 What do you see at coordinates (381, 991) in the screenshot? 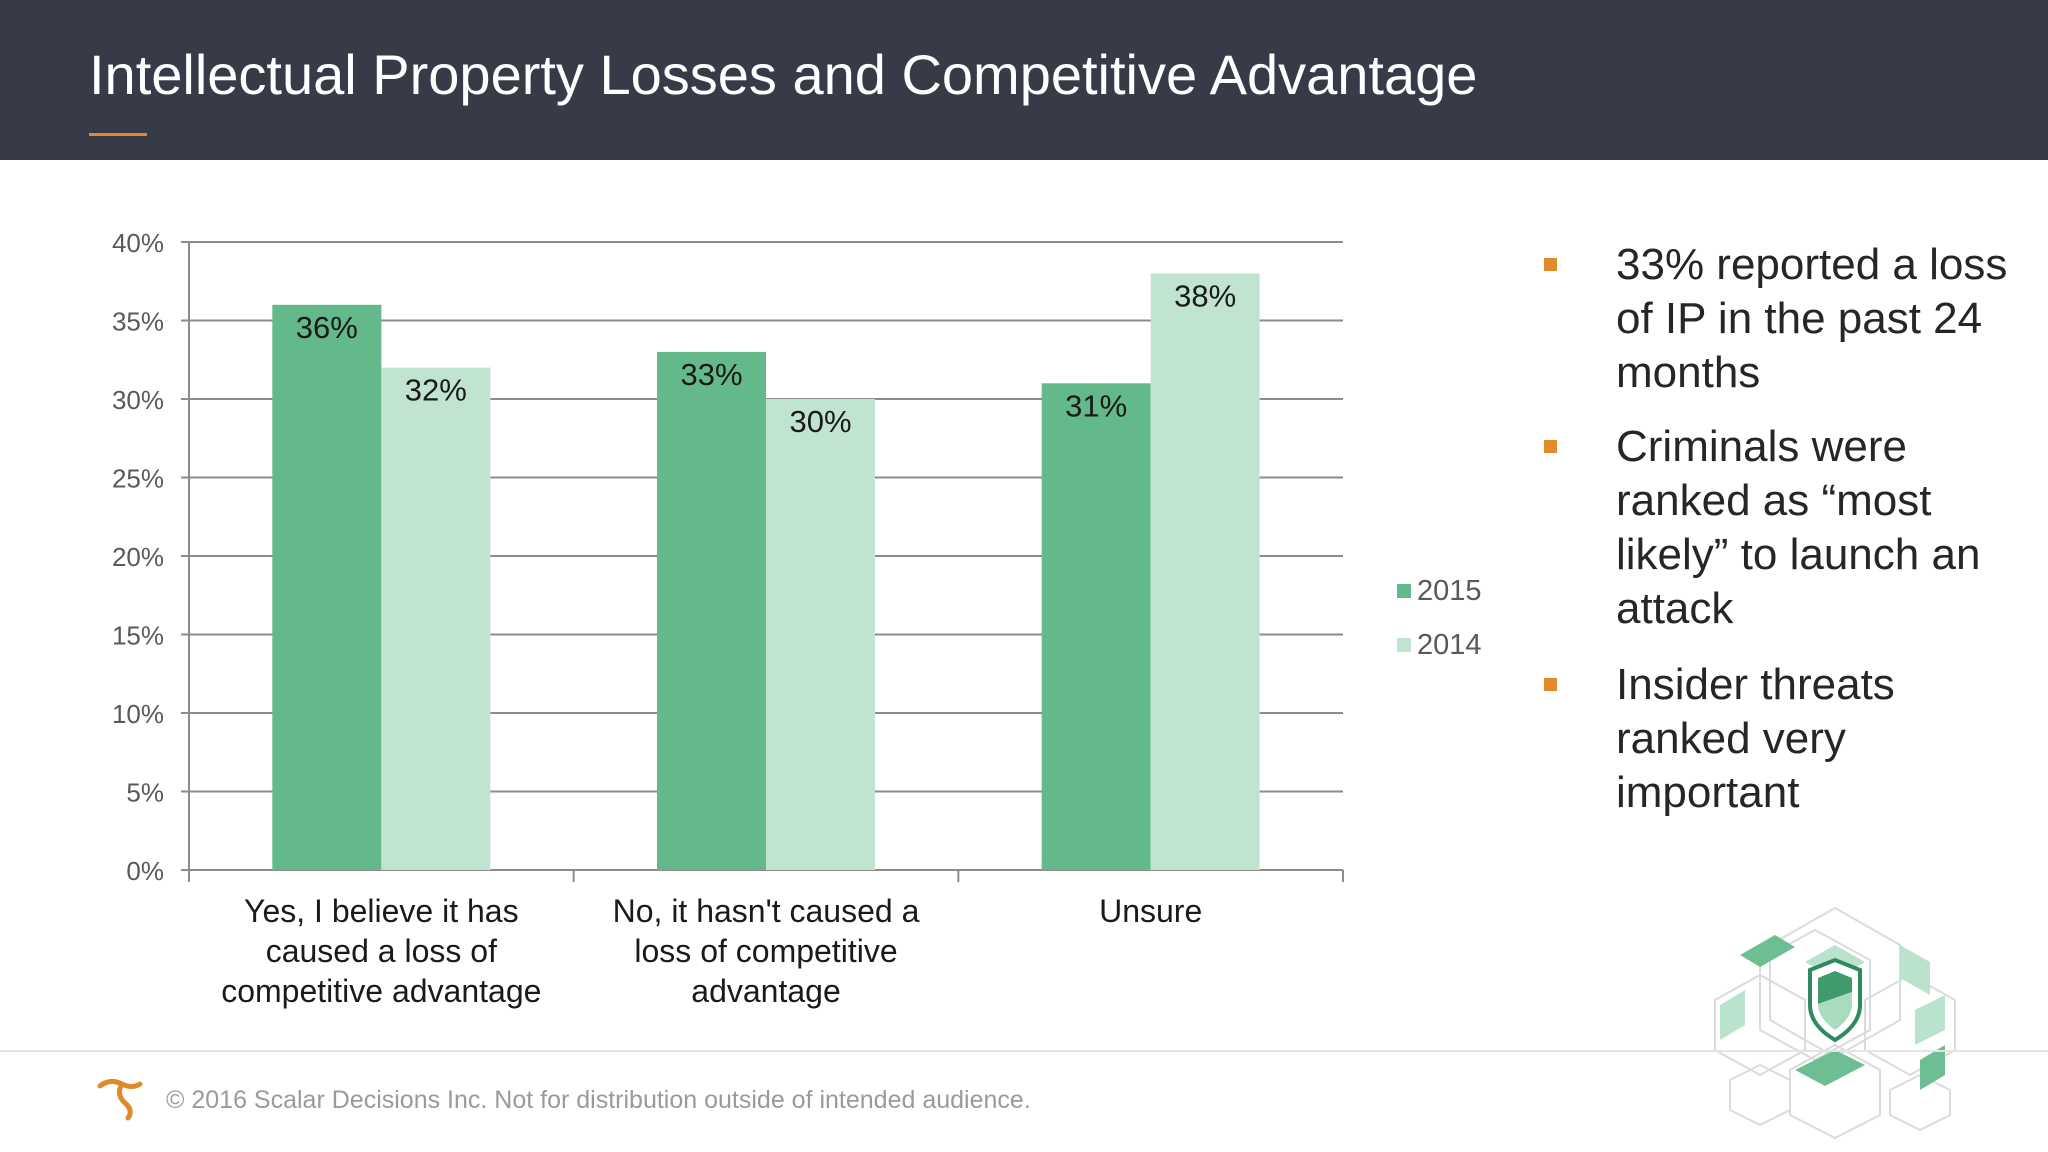
I see `x-category-label: competitive advantage` at bounding box center [381, 991].